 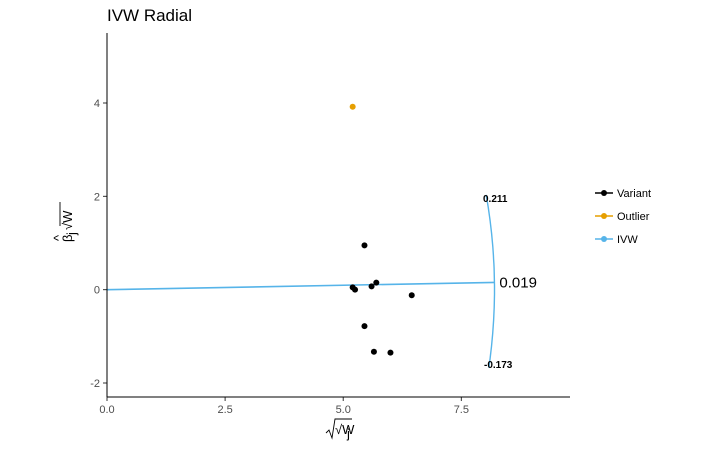 I want to click on ci-upper-label: 0.211, so click(x=495, y=199).